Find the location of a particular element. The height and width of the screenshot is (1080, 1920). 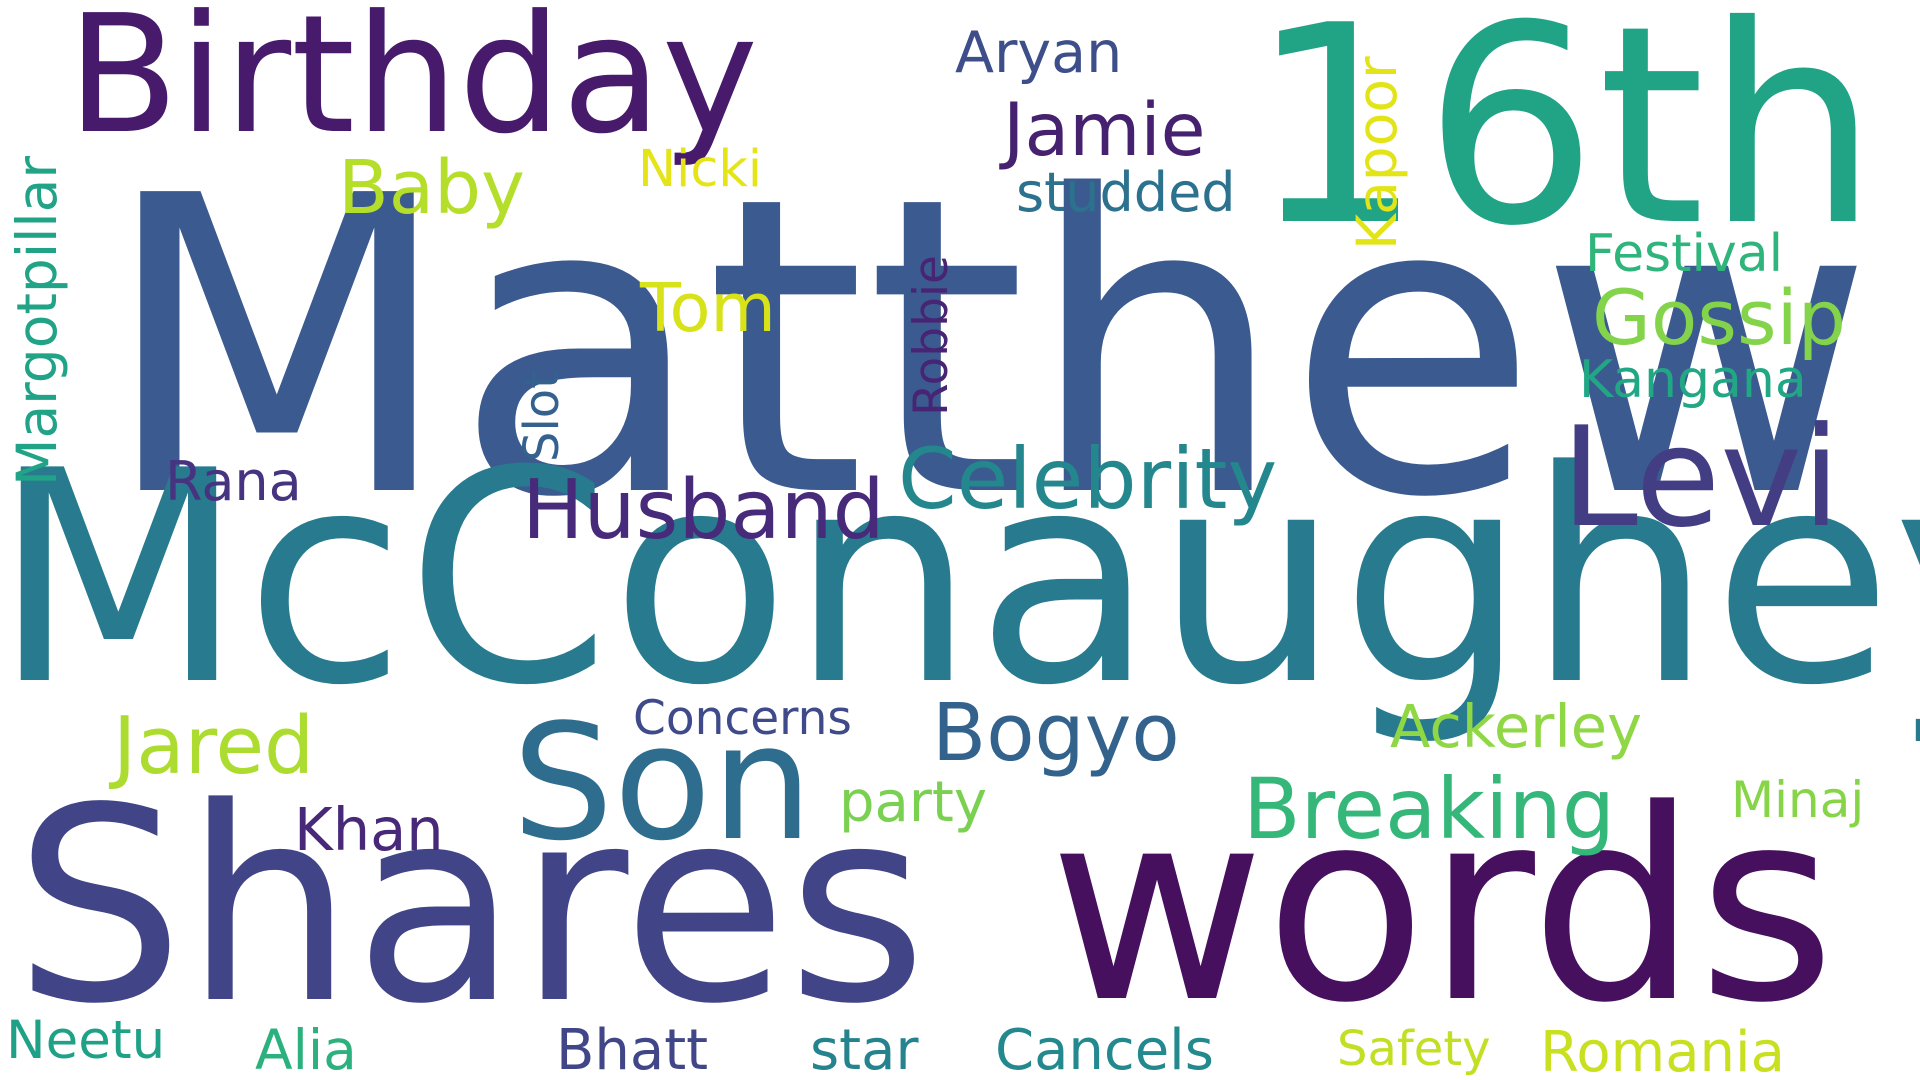

word-romania: Romania is located at coordinates (1662, 1050).